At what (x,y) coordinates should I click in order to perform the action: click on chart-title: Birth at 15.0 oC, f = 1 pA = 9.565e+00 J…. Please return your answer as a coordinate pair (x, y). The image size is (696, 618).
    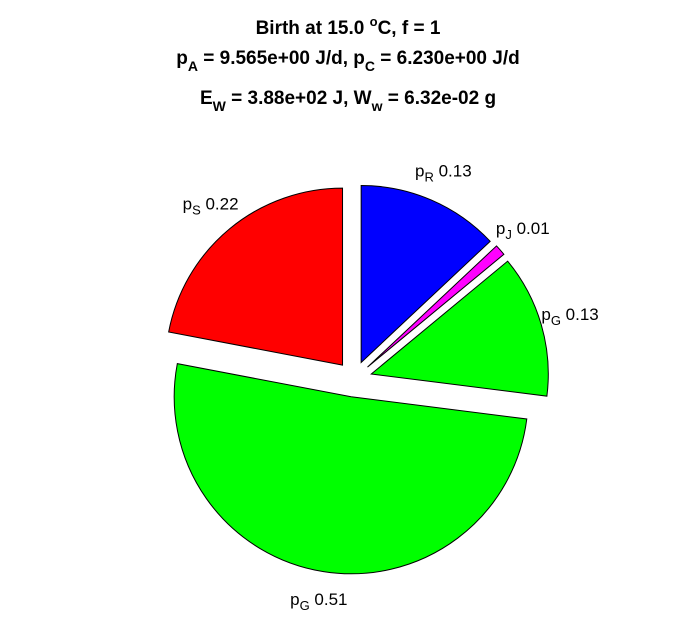
    Looking at the image, I should click on (347, 64).